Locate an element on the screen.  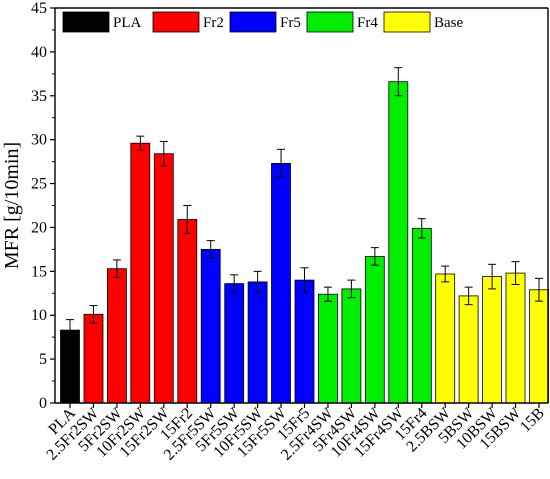
y-tick-label: 45 is located at coordinates (39, 8).